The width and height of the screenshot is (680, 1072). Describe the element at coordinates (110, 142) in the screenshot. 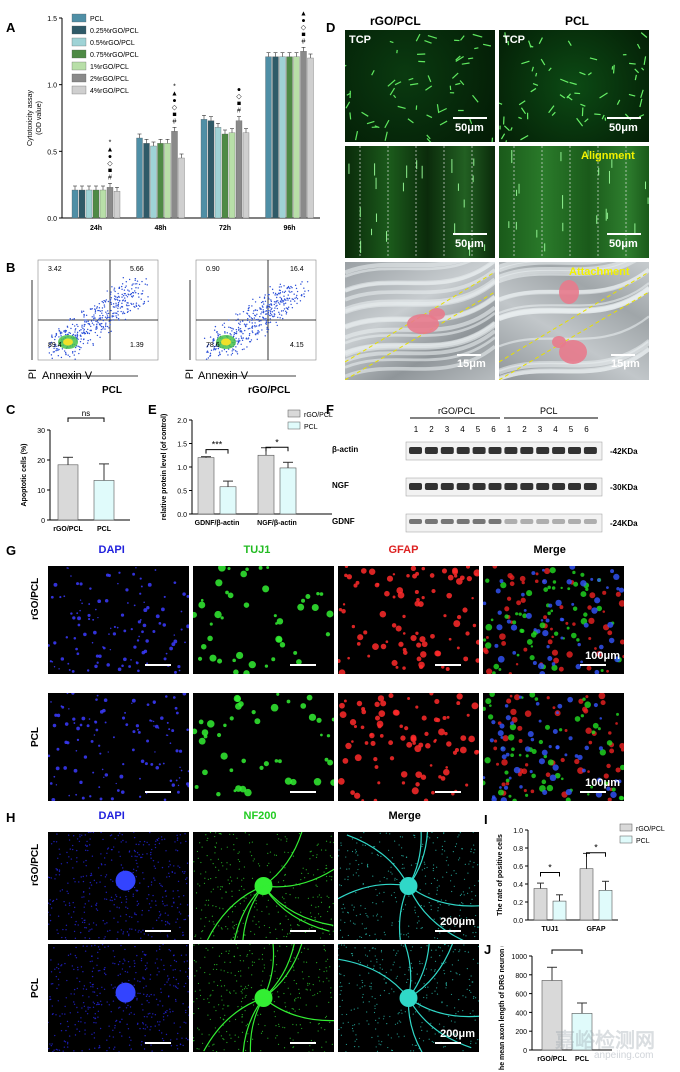

I see `significance-mark-a: *` at that location.